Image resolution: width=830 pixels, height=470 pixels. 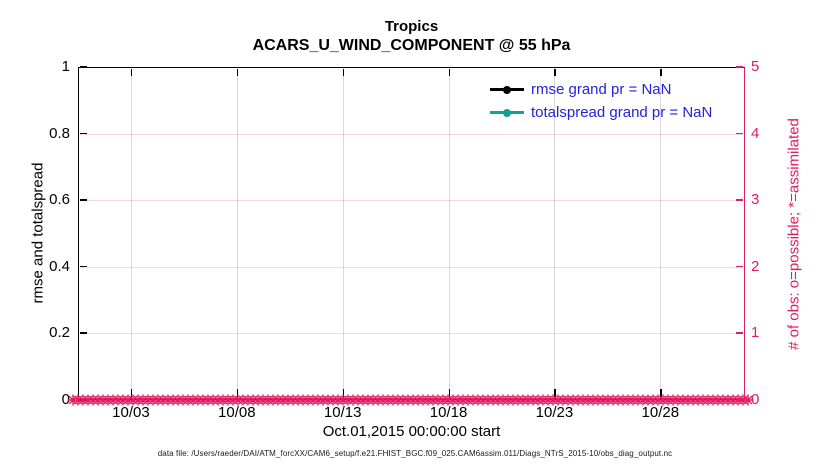 What do you see at coordinates (59, 200) in the screenshot?
I see `y-left-tick-label: 0.6` at bounding box center [59, 200].